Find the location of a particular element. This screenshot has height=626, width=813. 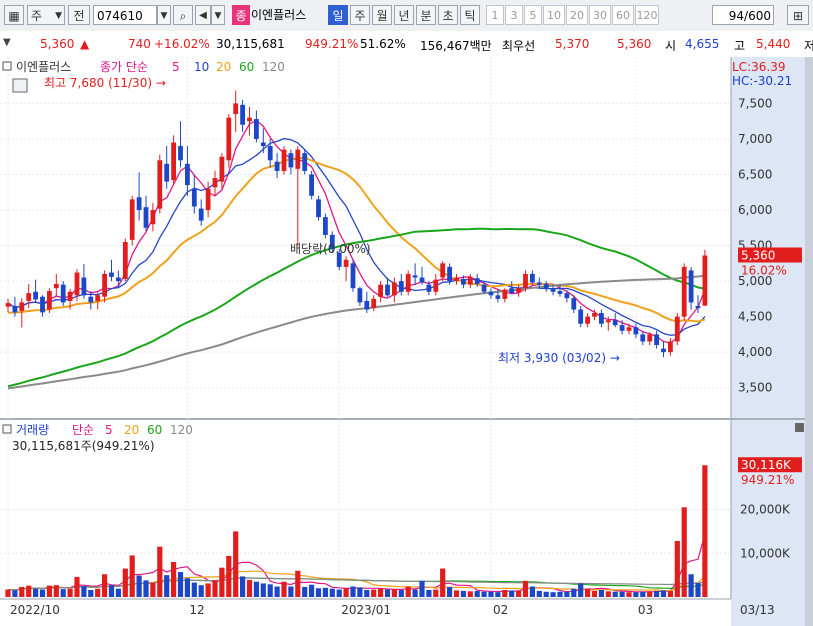

interval-button-10: 10 is located at coordinates (554, 15).